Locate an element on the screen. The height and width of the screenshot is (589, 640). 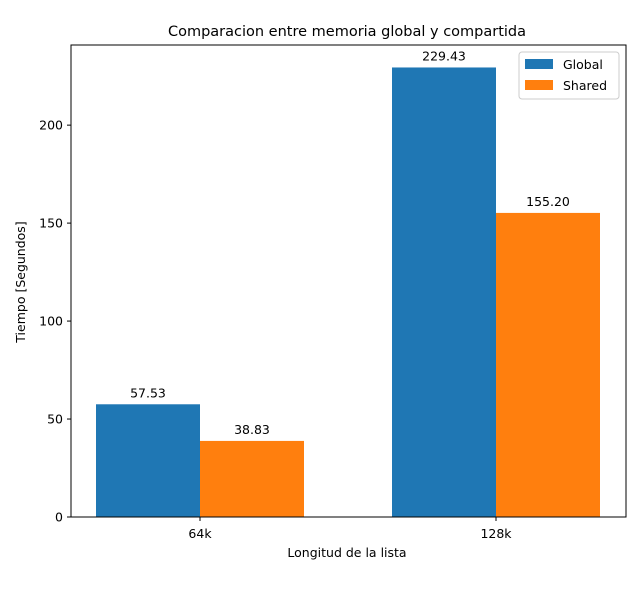
y-axis-label: Tiempo [Segundos] is located at coordinates (20, 282).